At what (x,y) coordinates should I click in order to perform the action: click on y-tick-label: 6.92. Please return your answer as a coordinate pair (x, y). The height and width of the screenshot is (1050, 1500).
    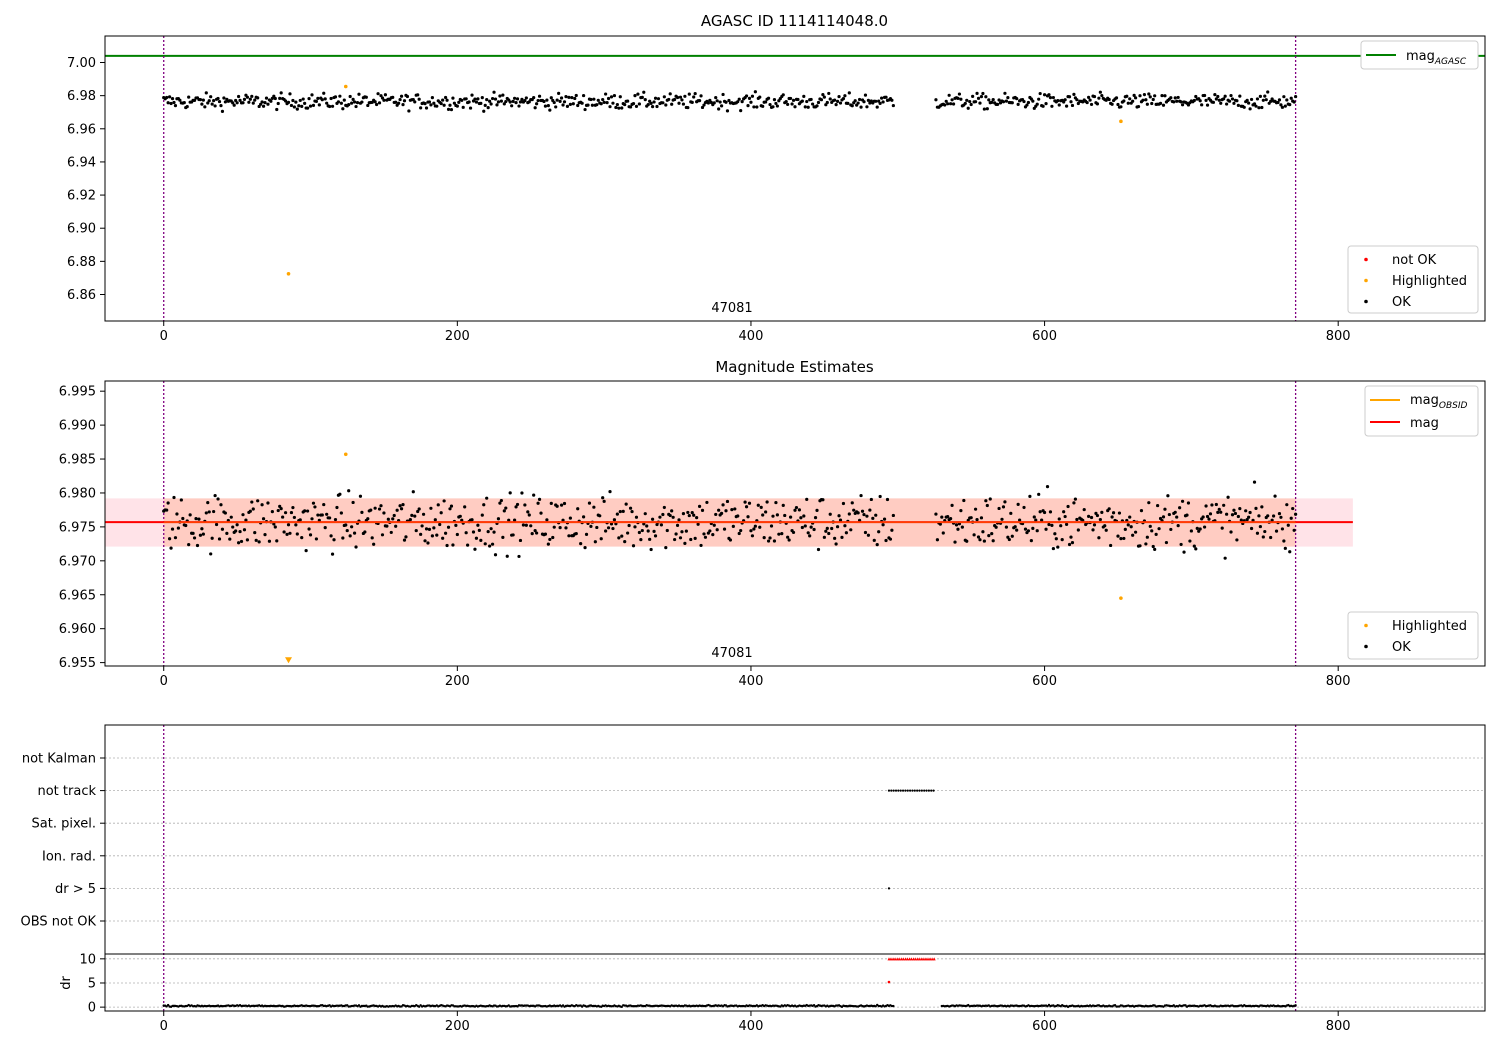
    Looking at the image, I should click on (81, 196).